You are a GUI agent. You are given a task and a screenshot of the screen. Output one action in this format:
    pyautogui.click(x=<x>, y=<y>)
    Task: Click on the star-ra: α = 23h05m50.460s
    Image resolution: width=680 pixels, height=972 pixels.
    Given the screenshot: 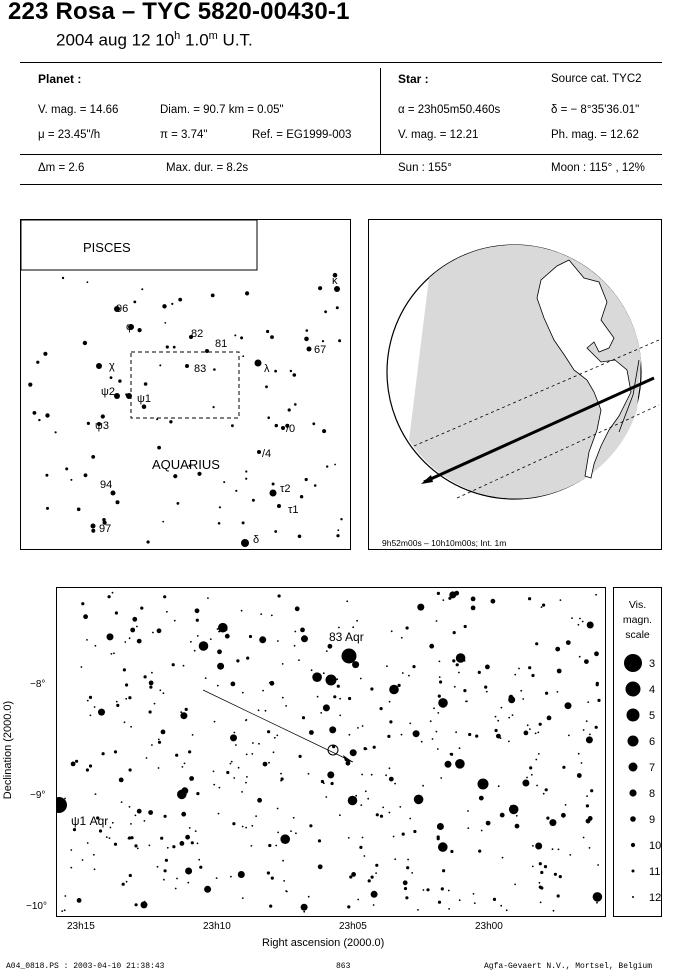 What is the action you would take?
    pyautogui.click(x=449, y=110)
    